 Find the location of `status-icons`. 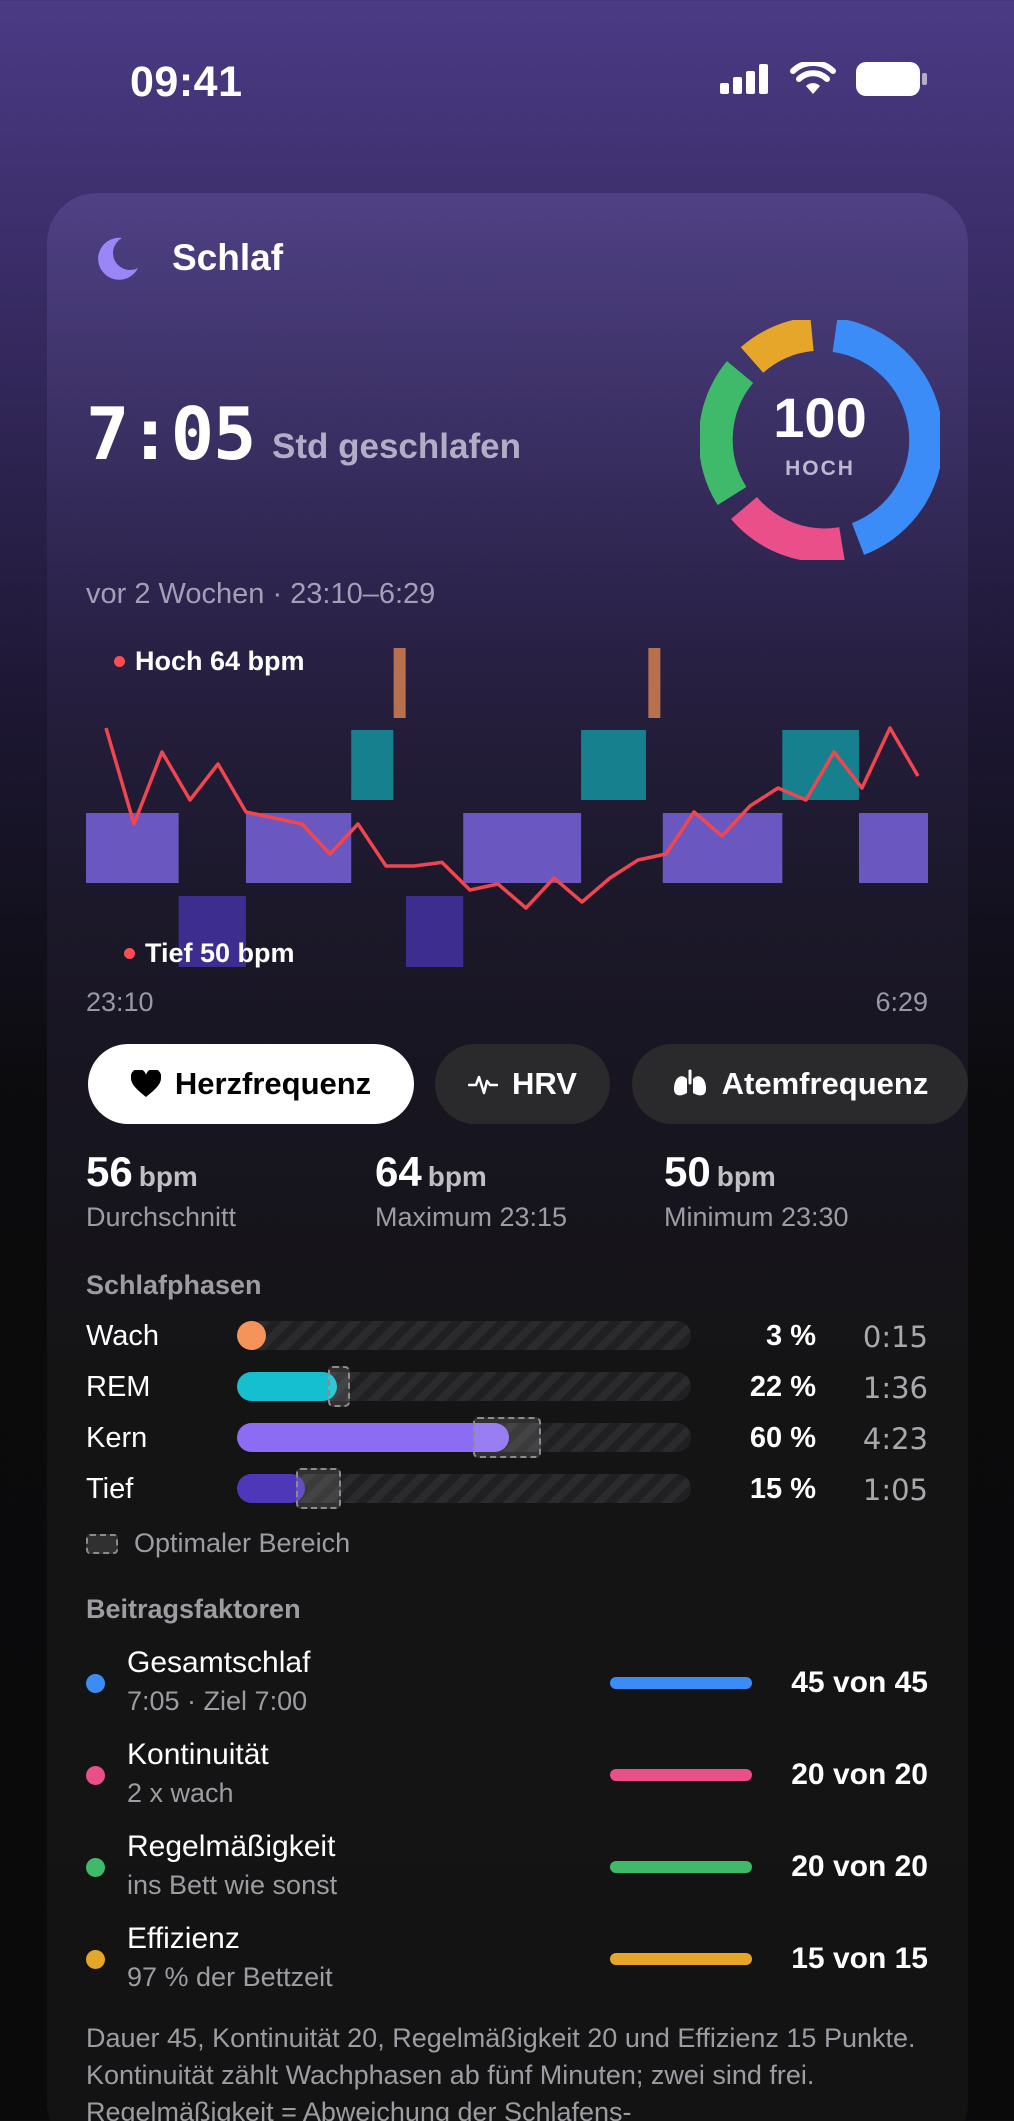

status-icons is located at coordinates (824, 79).